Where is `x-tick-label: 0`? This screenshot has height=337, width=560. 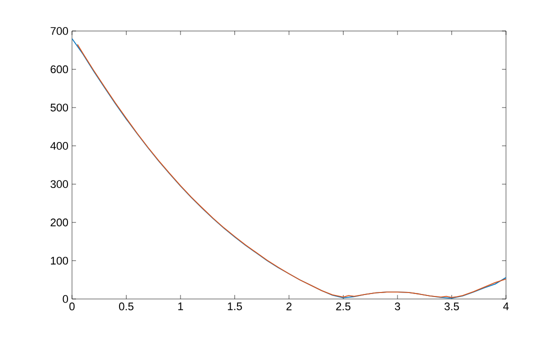 x-tick-label: 0 is located at coordinates (72, 306).